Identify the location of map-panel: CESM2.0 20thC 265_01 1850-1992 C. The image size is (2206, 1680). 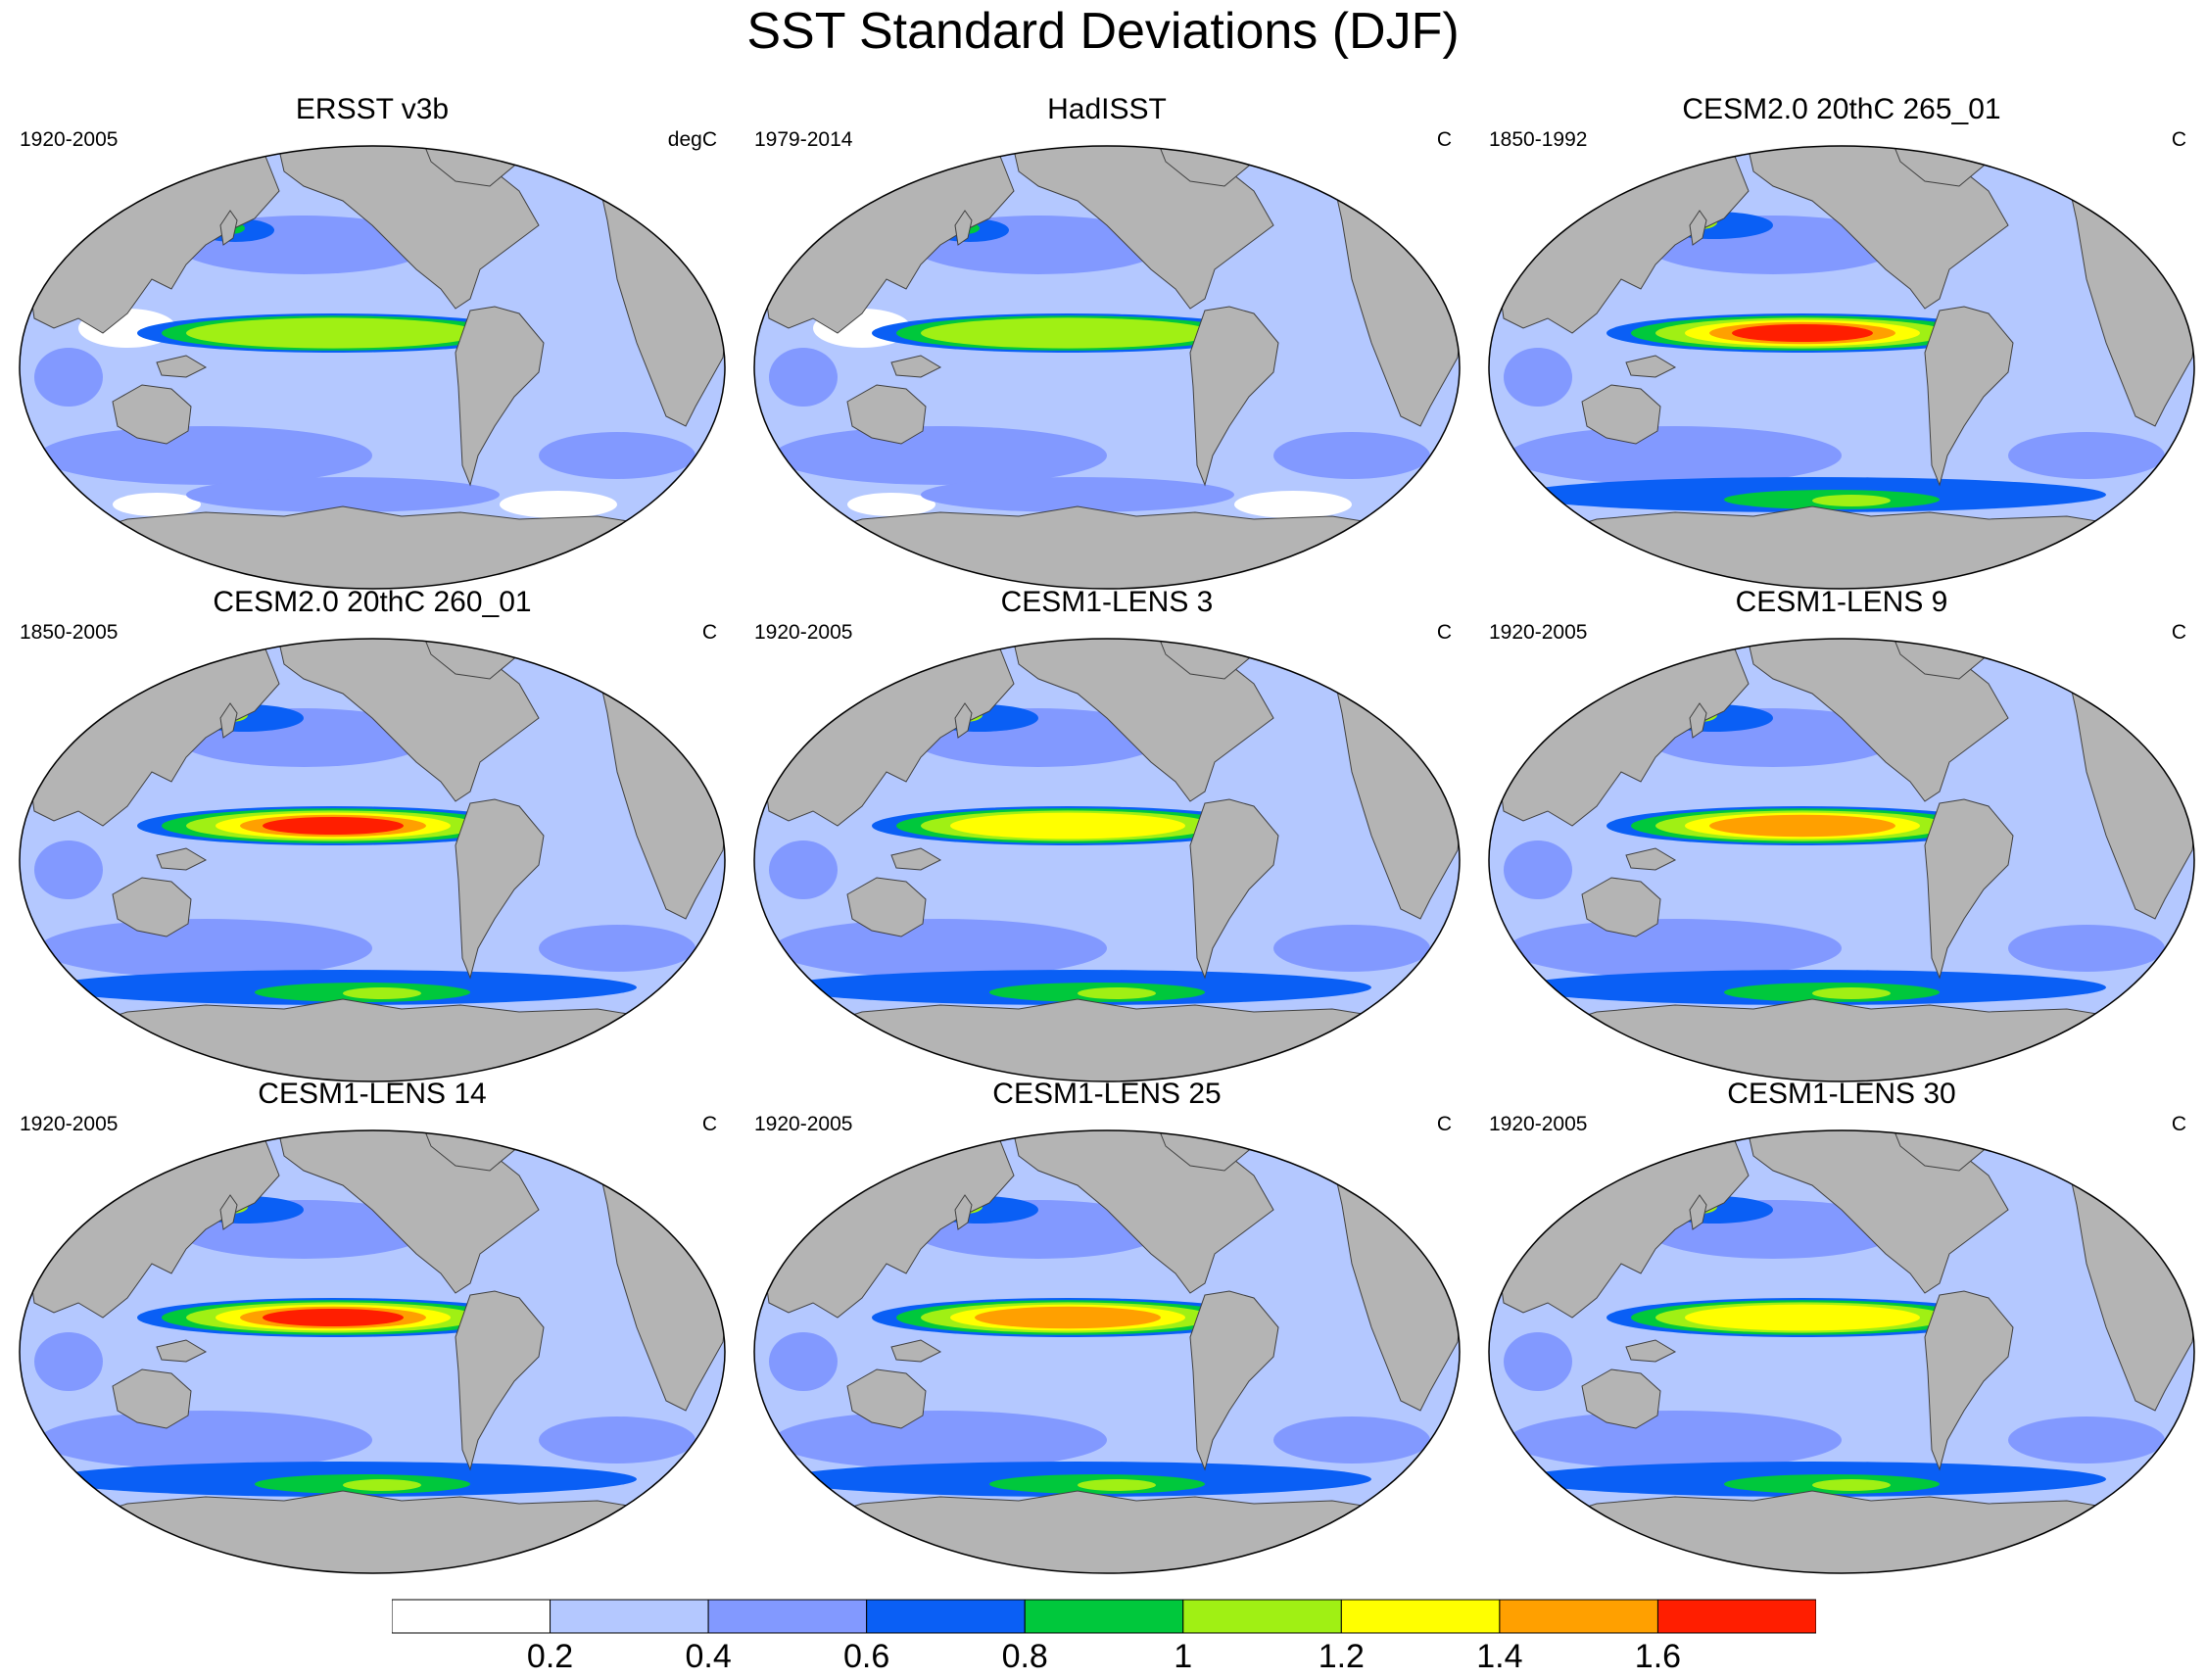
(1841, 357).